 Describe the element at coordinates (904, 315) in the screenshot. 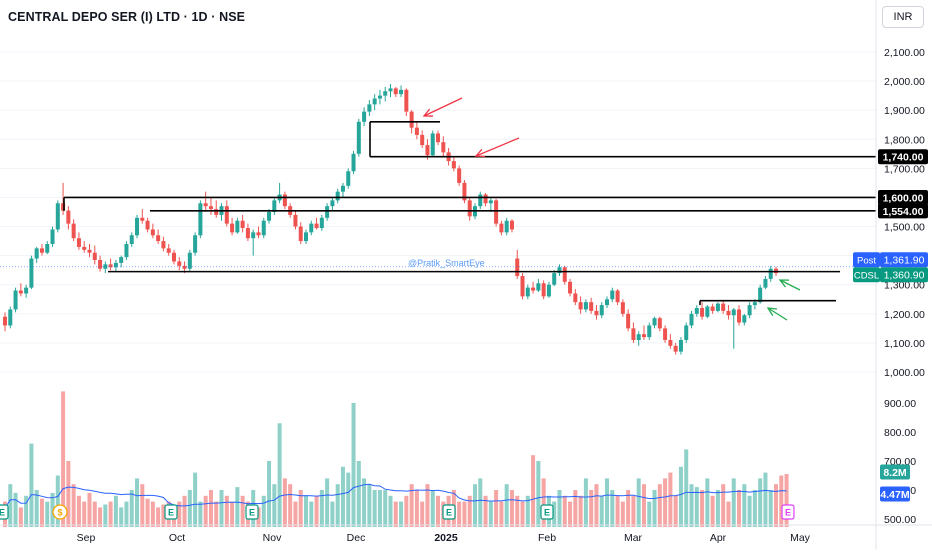

I see `price-tick-label: 1,200.00` at that location.